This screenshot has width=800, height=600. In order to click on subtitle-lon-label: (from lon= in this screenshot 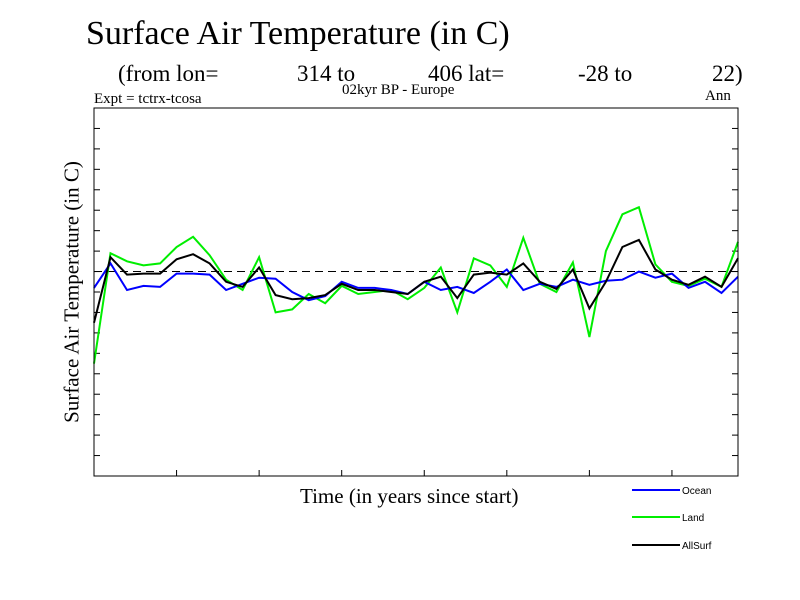, I will do `click(168, 73)`.